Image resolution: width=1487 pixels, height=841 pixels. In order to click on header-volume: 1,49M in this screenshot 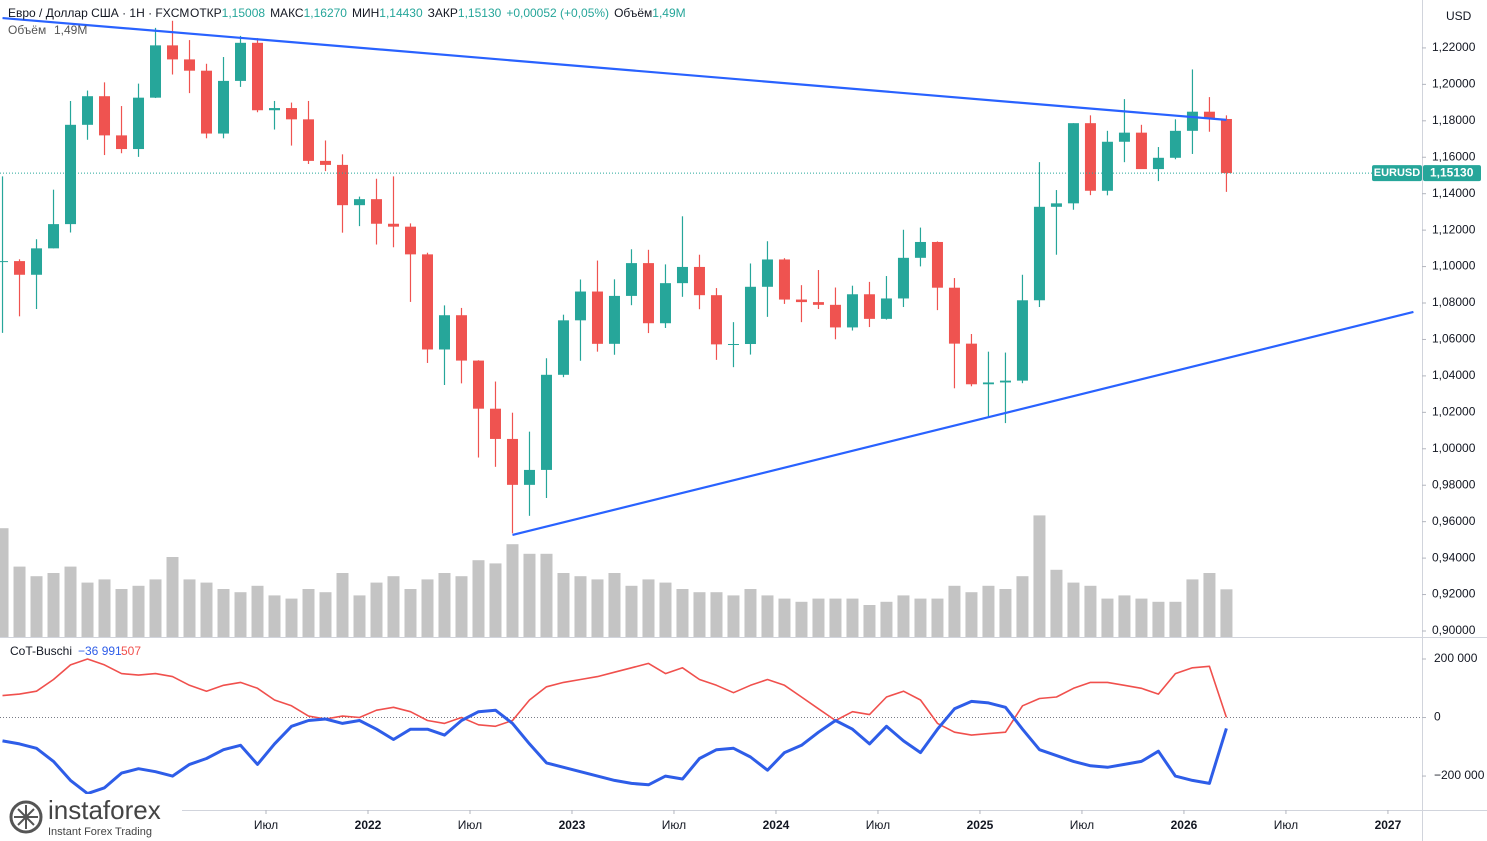, I will do `click(668, 13)`.